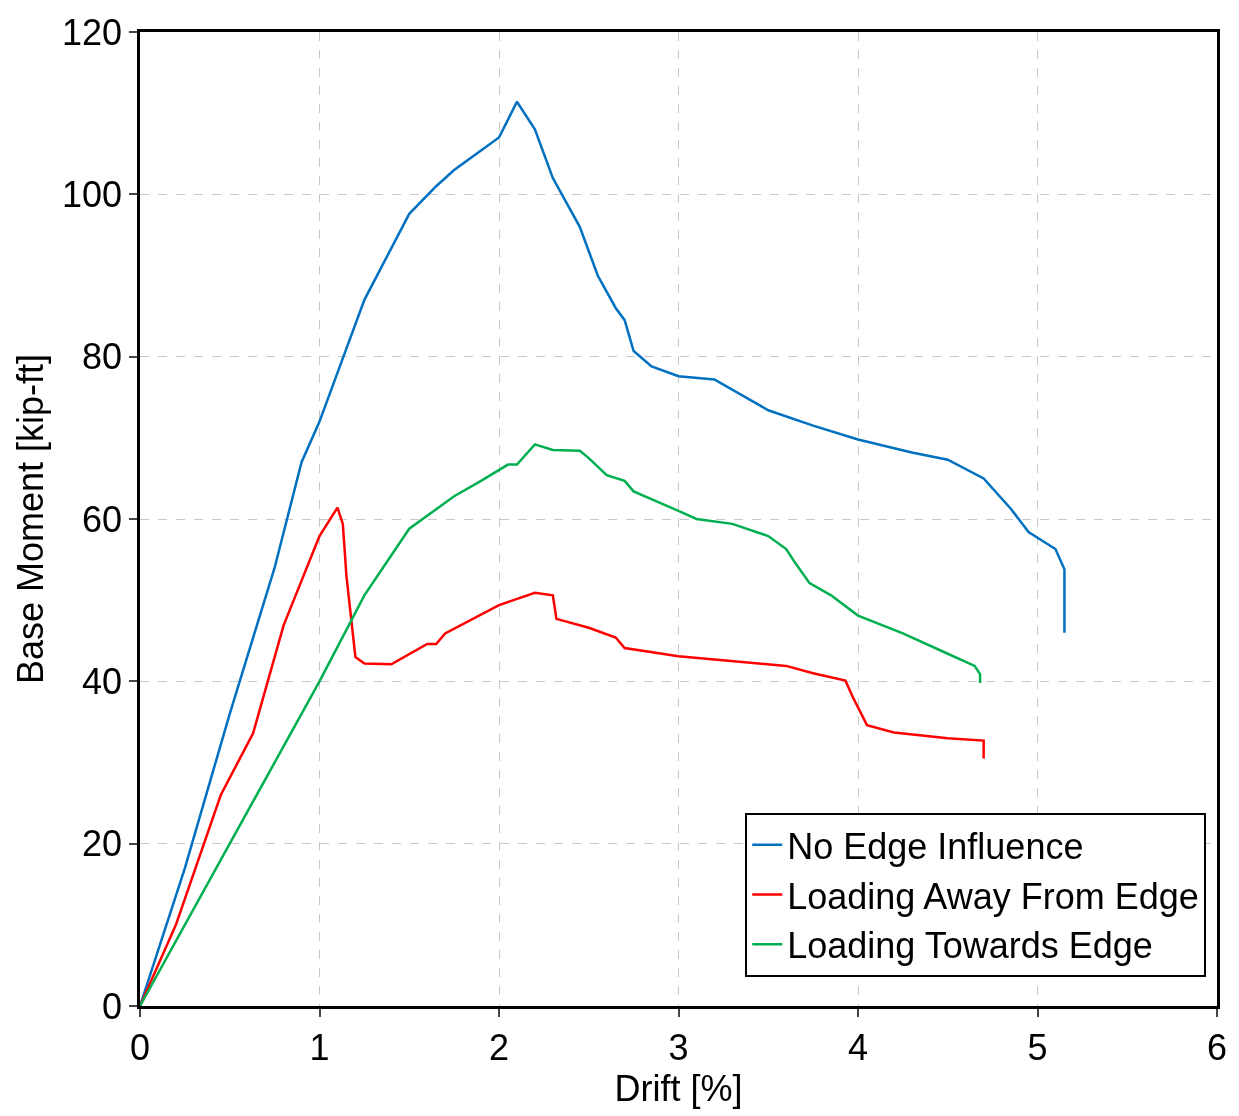  Describe the element at coordinates (102, 844) in the screenshot. I see `y-tick-label: 20` at that location.